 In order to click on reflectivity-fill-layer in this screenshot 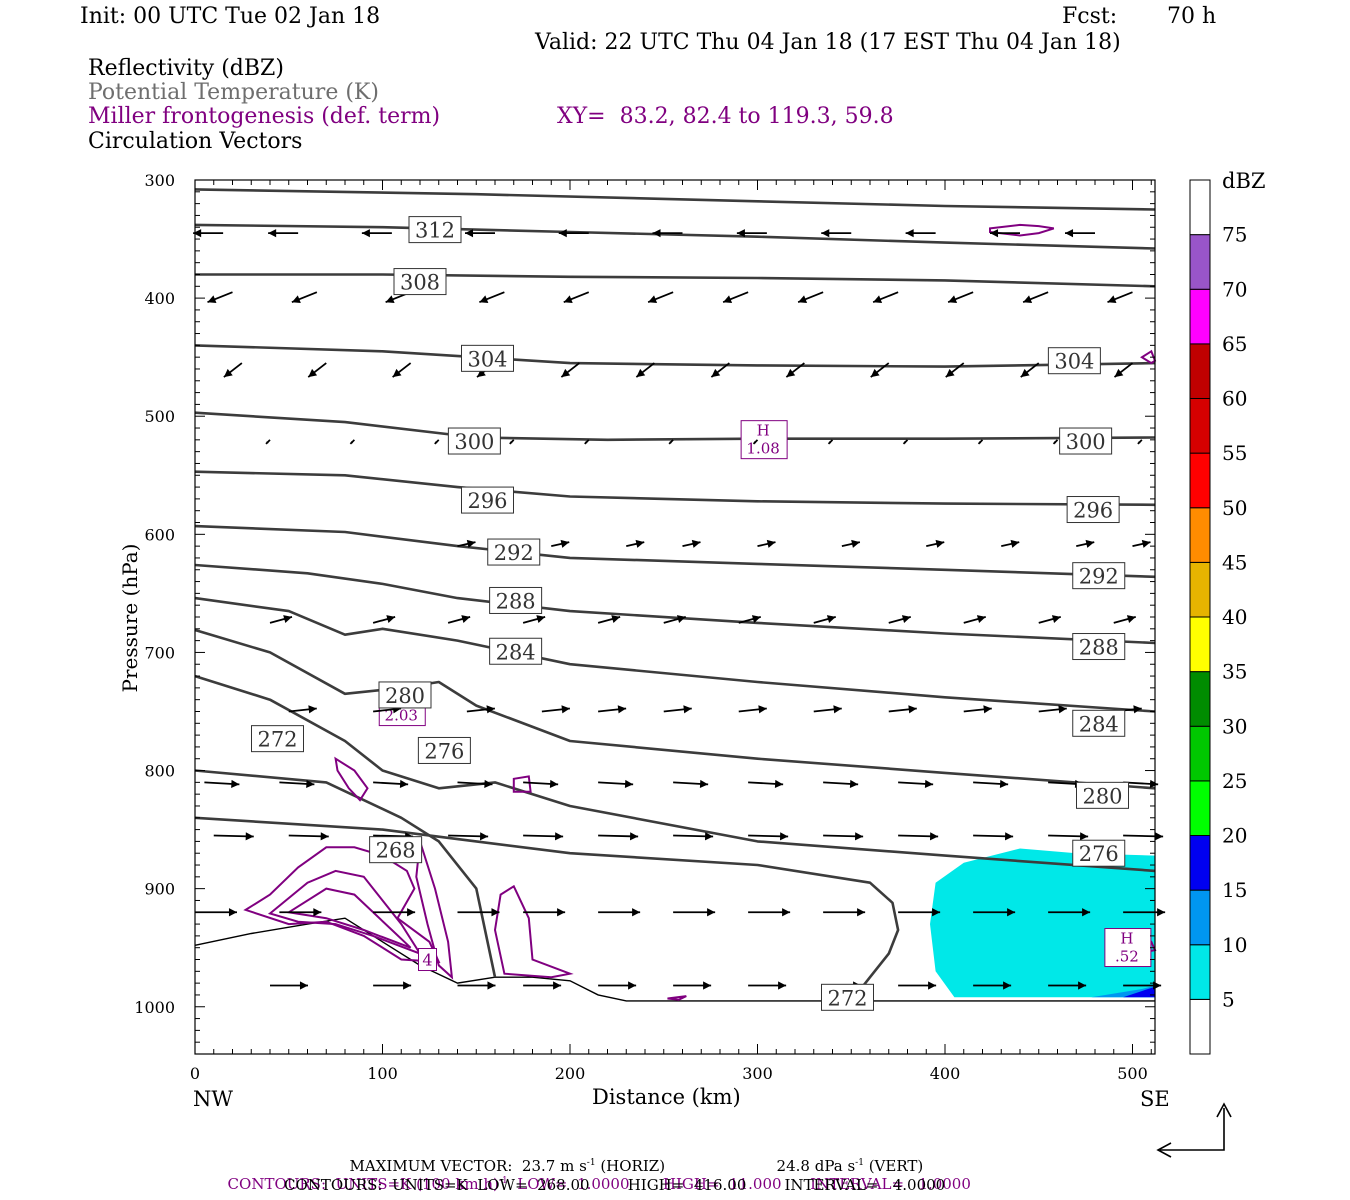, I will do `click(1042, 923)`.